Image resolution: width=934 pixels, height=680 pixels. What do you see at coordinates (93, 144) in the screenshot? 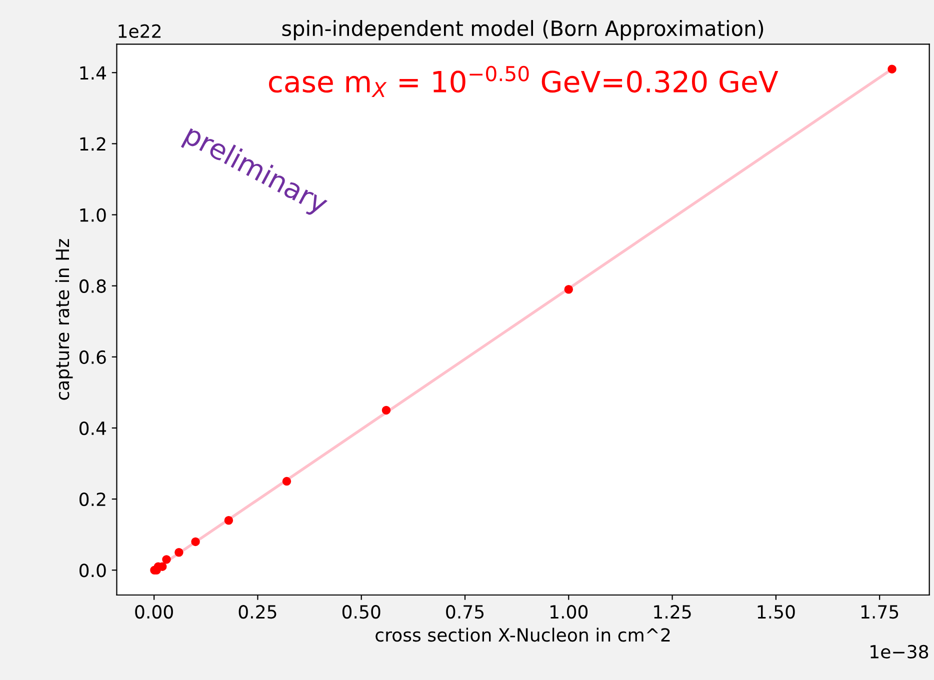
I see `y-tick-label: 1.2` at bounding box center [93, 144].